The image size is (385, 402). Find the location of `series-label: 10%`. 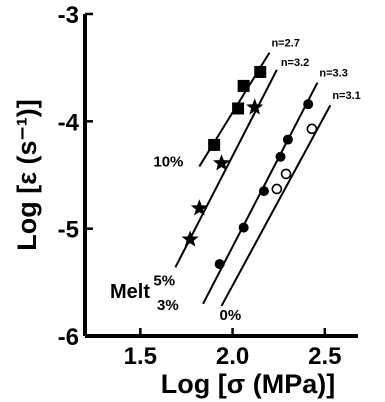

series-label: 10% is located at coordinates (168, 161).